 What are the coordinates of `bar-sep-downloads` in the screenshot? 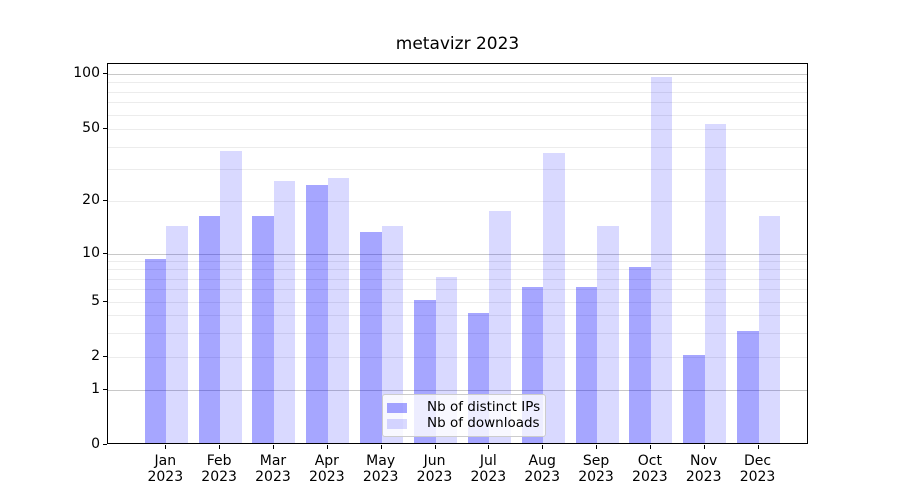 It's located at (608, 334).